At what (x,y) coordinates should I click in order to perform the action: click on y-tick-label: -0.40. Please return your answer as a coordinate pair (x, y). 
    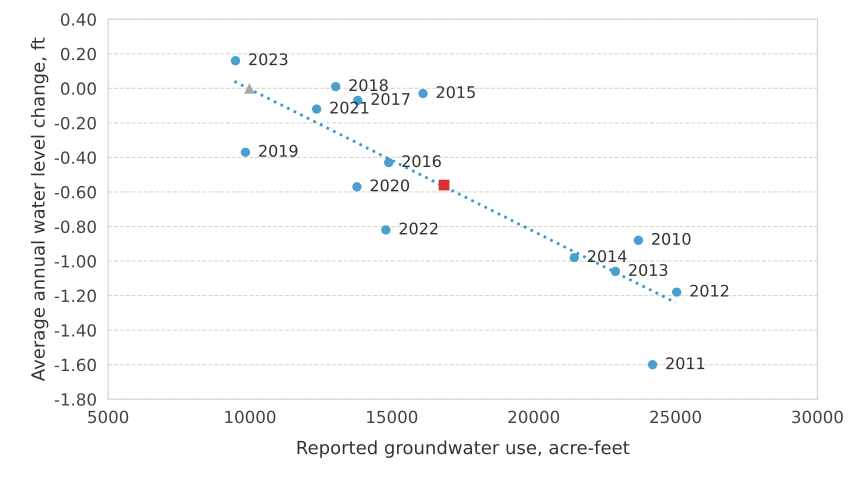
    Looking at the image, I should click on (75, 157).